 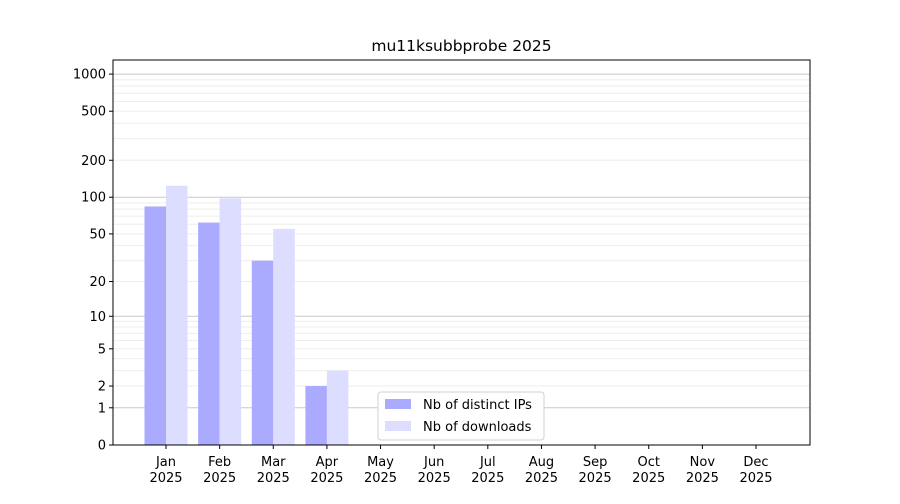 I want to click on x-tick-label-month: Sep, so click(x=595, y=462).